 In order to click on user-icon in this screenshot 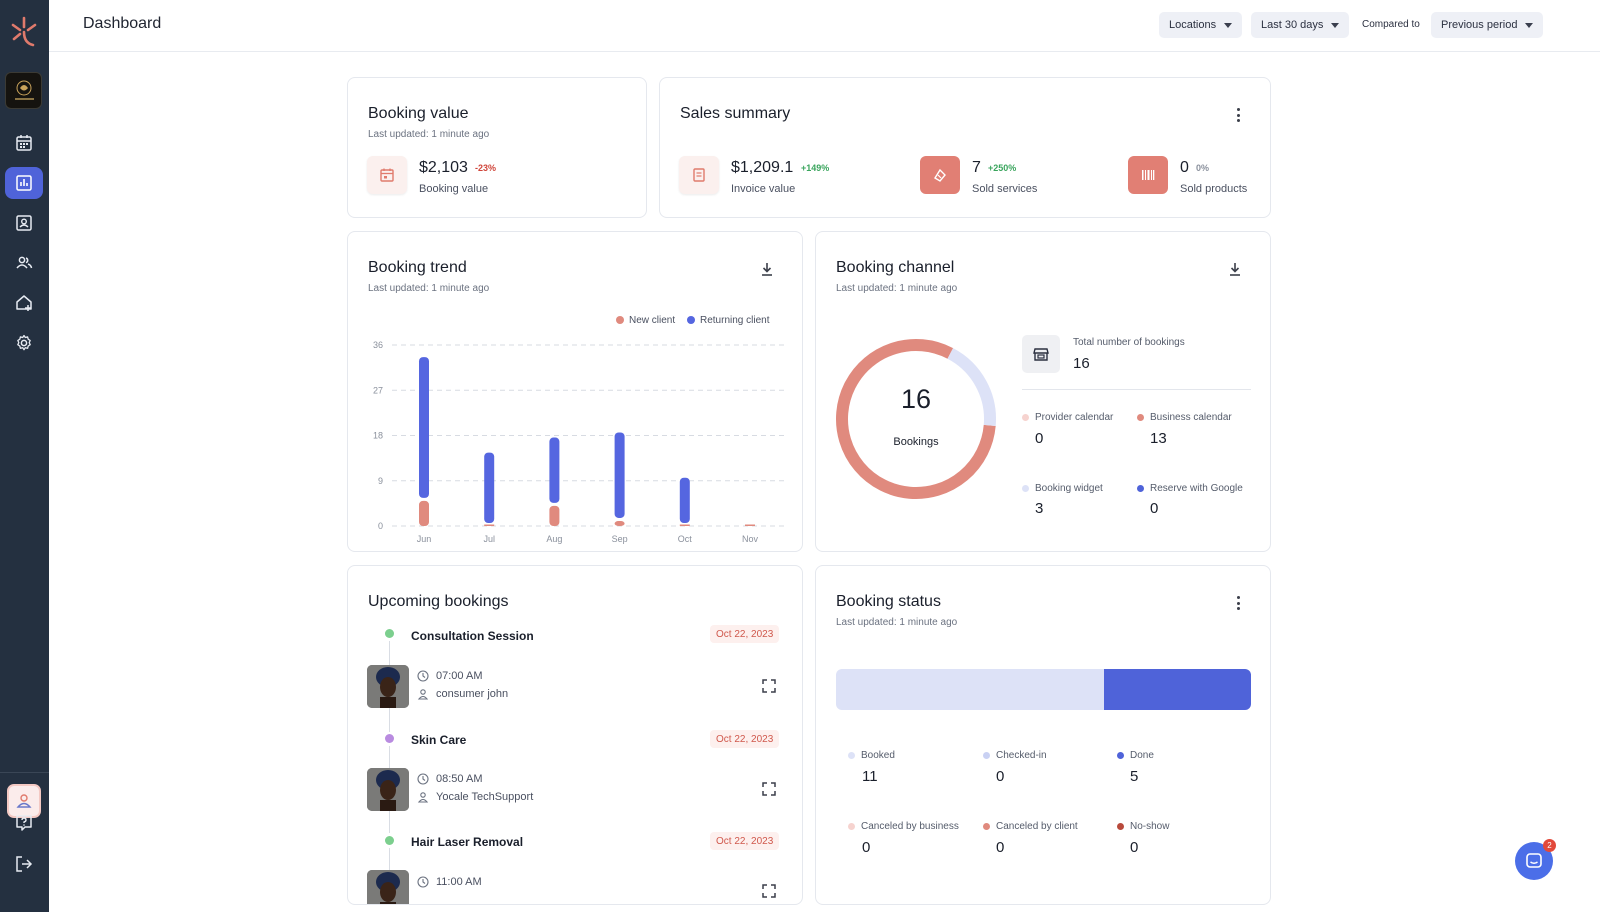, I will do `click(24, 801)`.